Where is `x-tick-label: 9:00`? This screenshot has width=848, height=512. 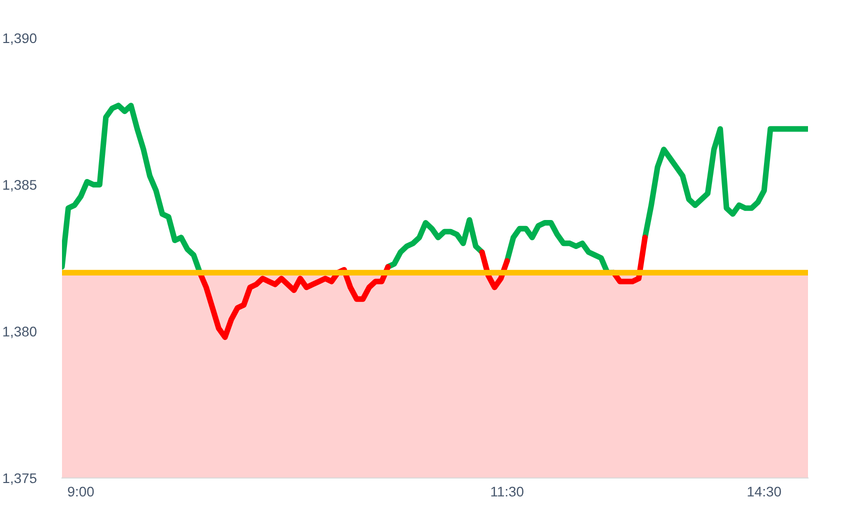
x-tick-label: 9:00 is located at coordinates (81, 491).